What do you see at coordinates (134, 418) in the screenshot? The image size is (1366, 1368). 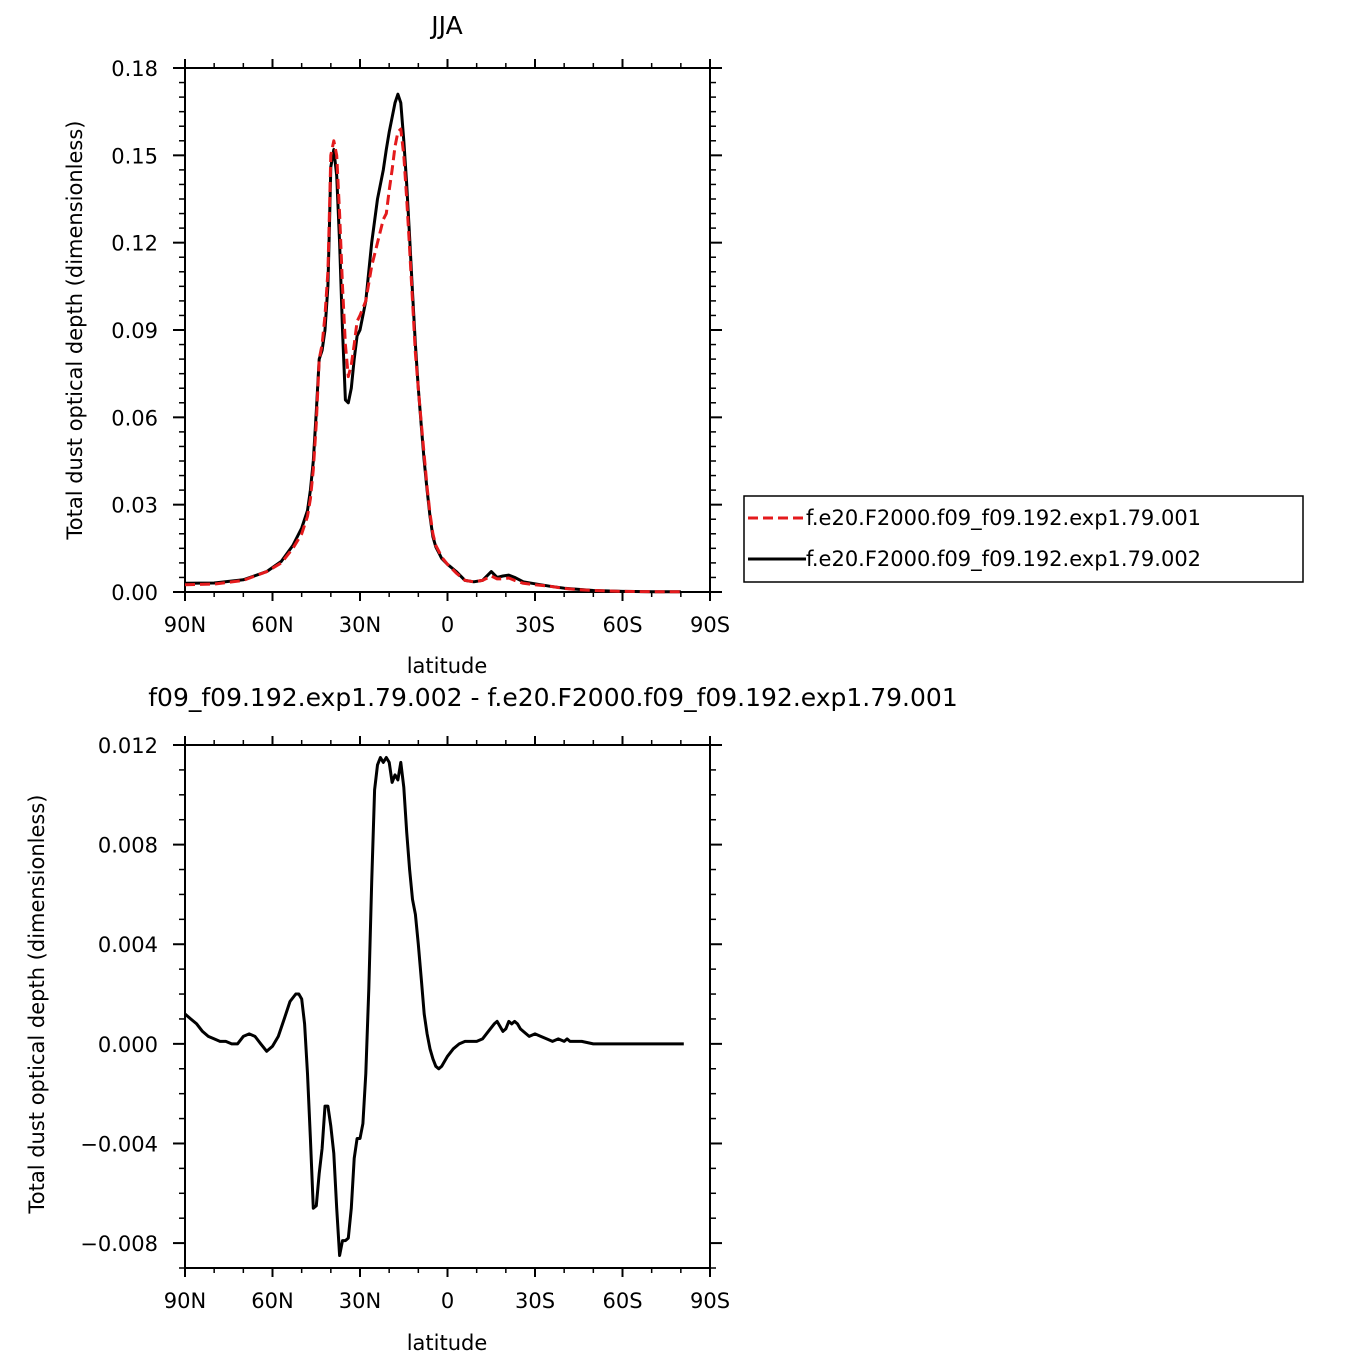 I see `top-y-tick-label: 0.06` at bounding box center [134, 418].